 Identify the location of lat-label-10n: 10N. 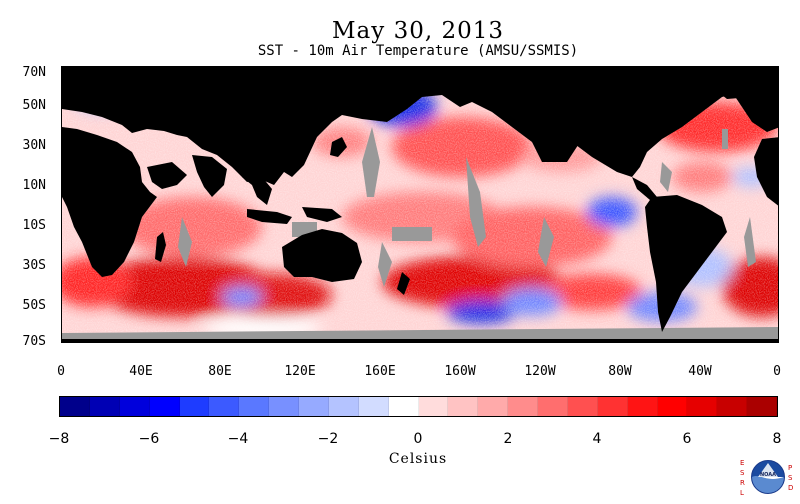
(34, 185).